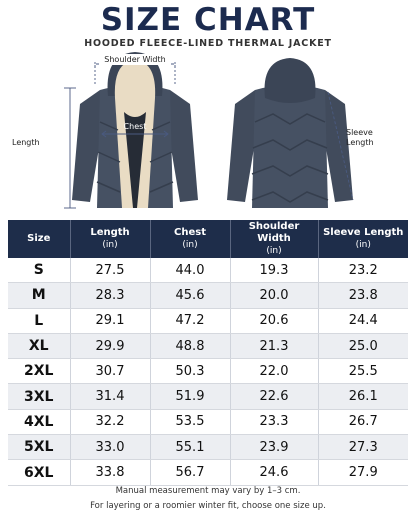 This screenshot has width=416, height=520. I want to click on sleeve-length-label: Sleeve Length, so click(360, 137).